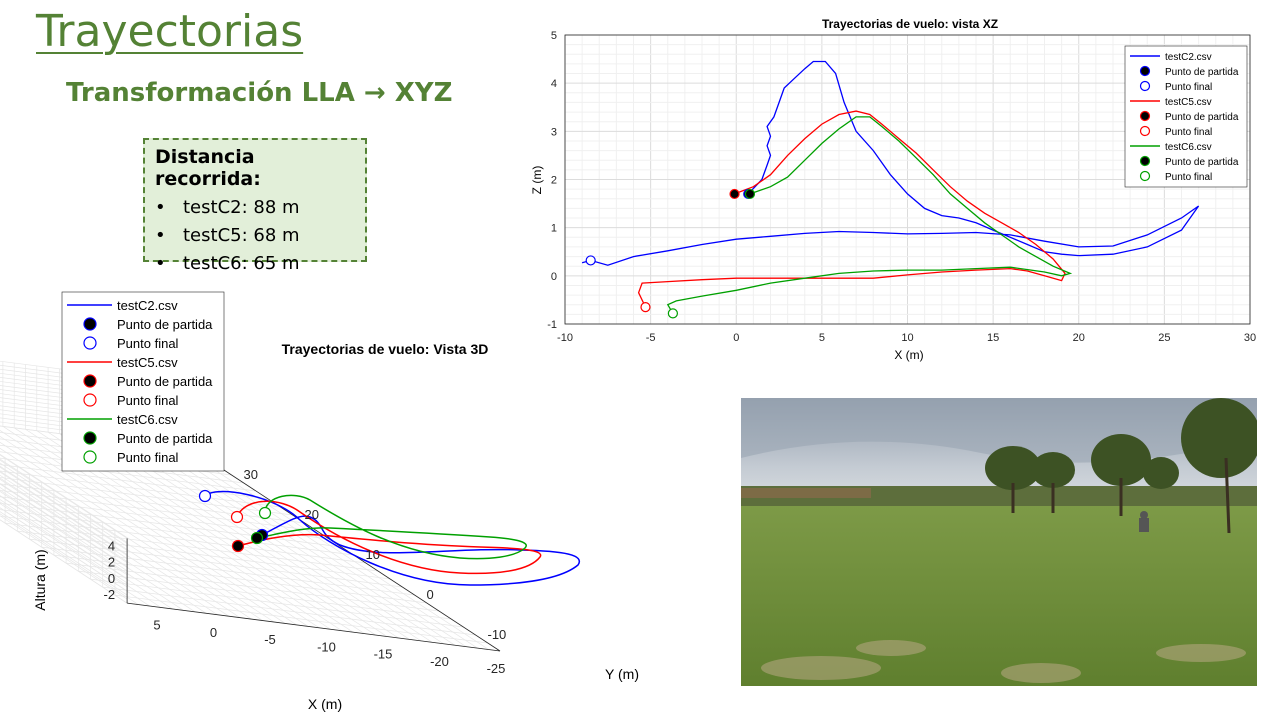  I want to click on distance-item-label: testC6: 65 m, so click(241, 263).